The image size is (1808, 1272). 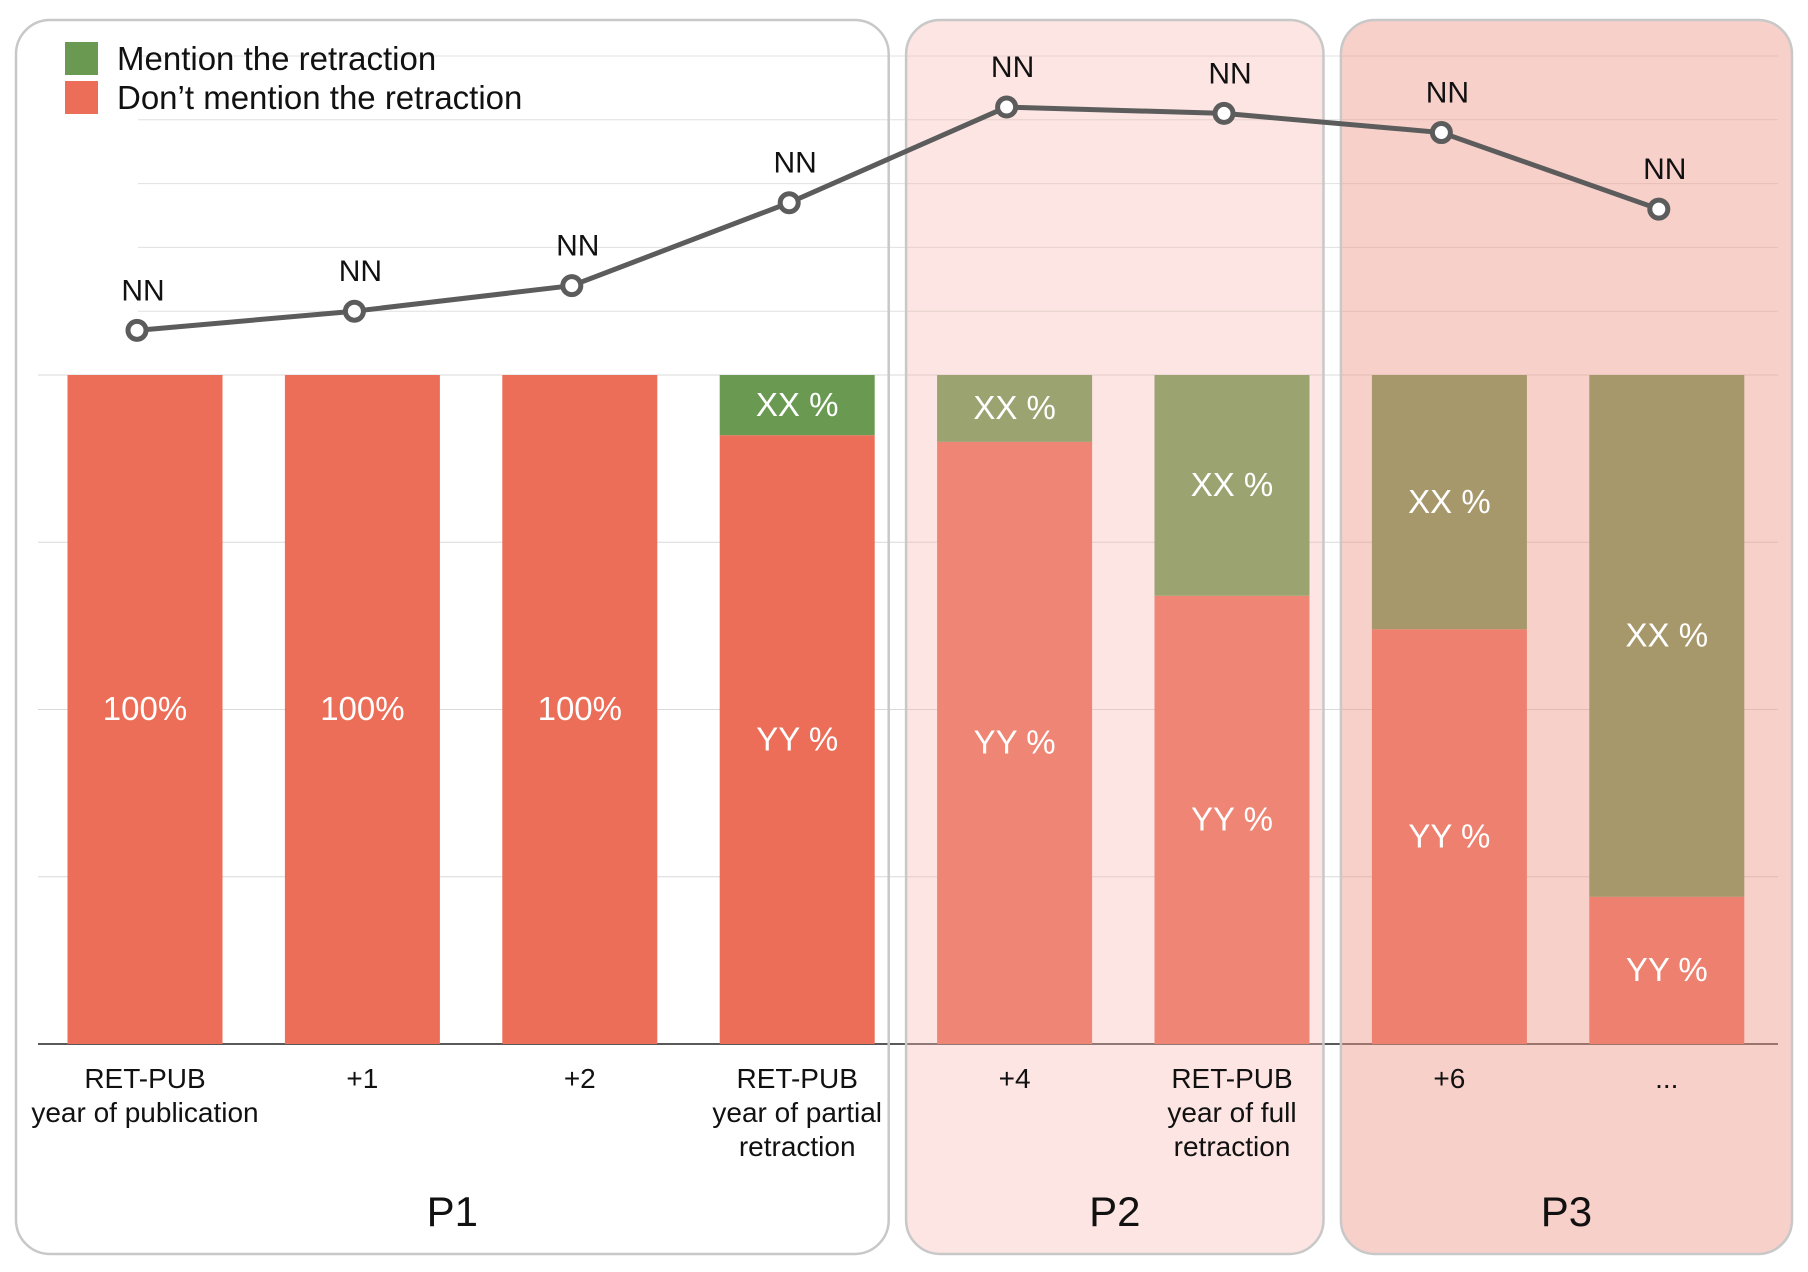 I want to click on legend-label: Don’t mention the retraction, so click(x=319, y=97).